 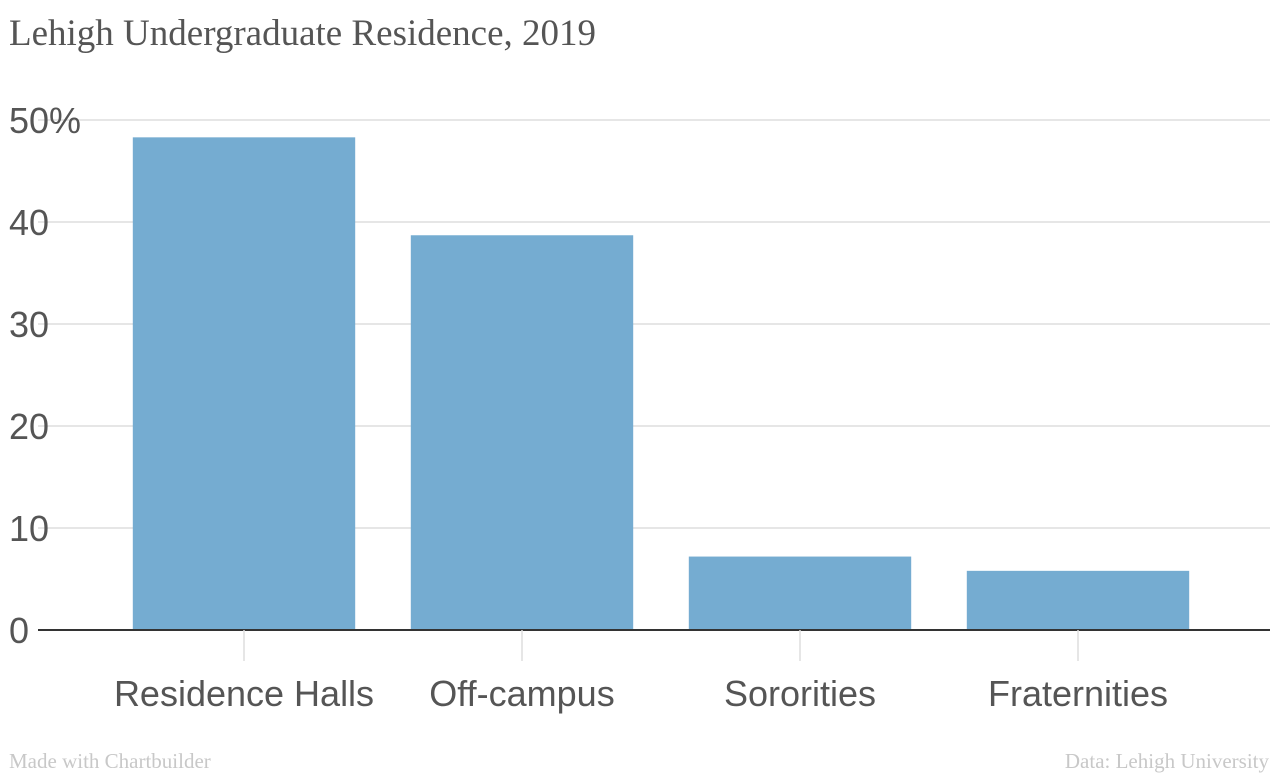 What do you see at coordinates (110, 761) in the screenshot?
I see `chart-credit: Made with Chartbuilder` at bounding box center [110, 761].